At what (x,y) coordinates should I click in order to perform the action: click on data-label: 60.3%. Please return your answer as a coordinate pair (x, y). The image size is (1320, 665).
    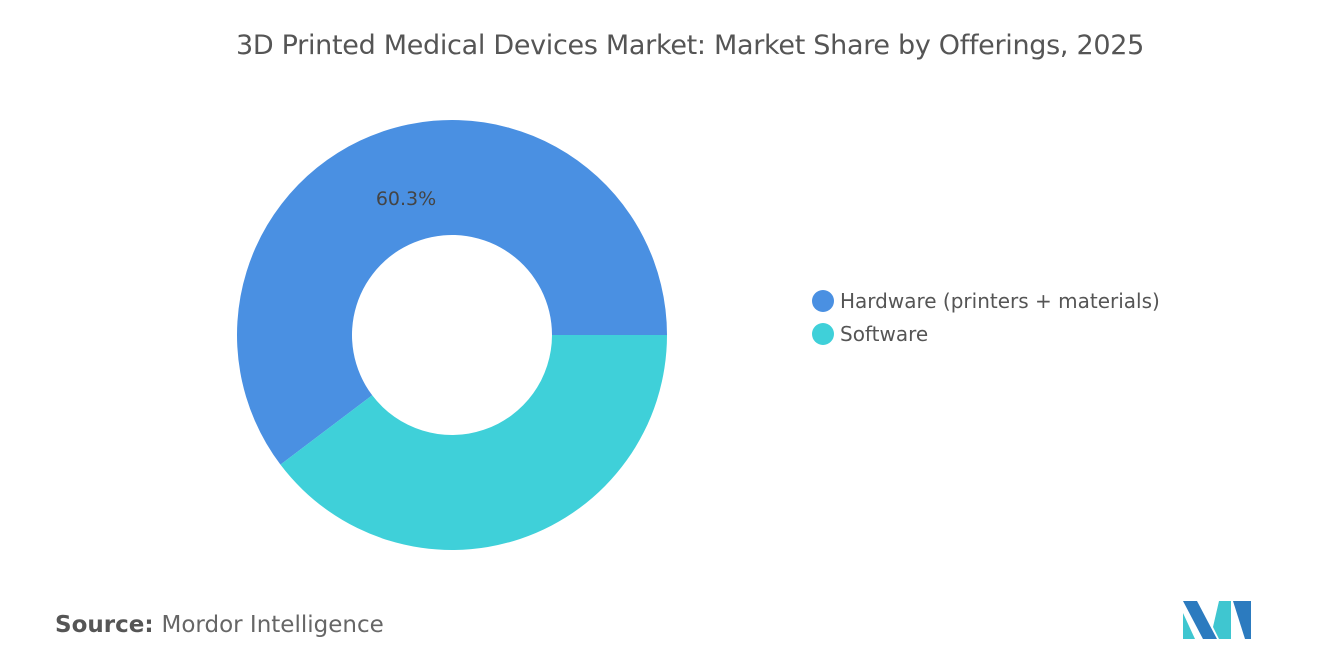
    Looking at the image, I should click on (406, 199).